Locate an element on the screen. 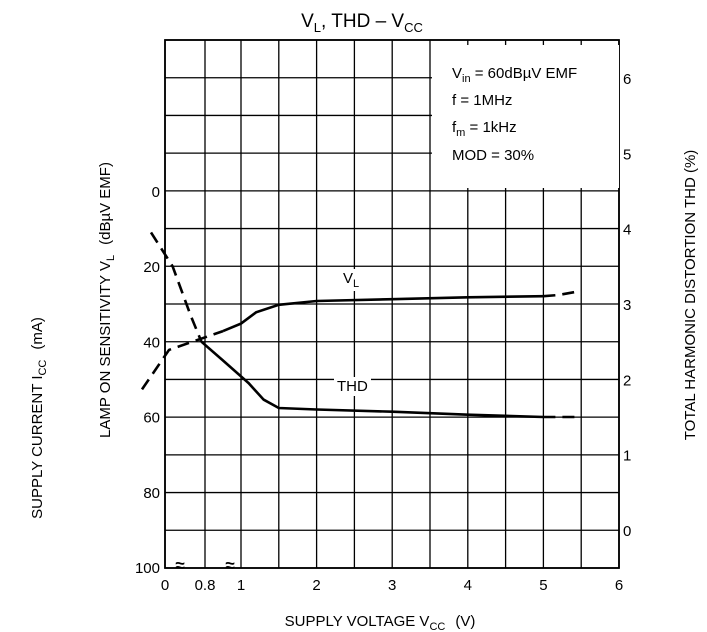 The width and height of the screenshot is (707, 632). y-left-tick-label: 20 is located at coordinates (151, 267).